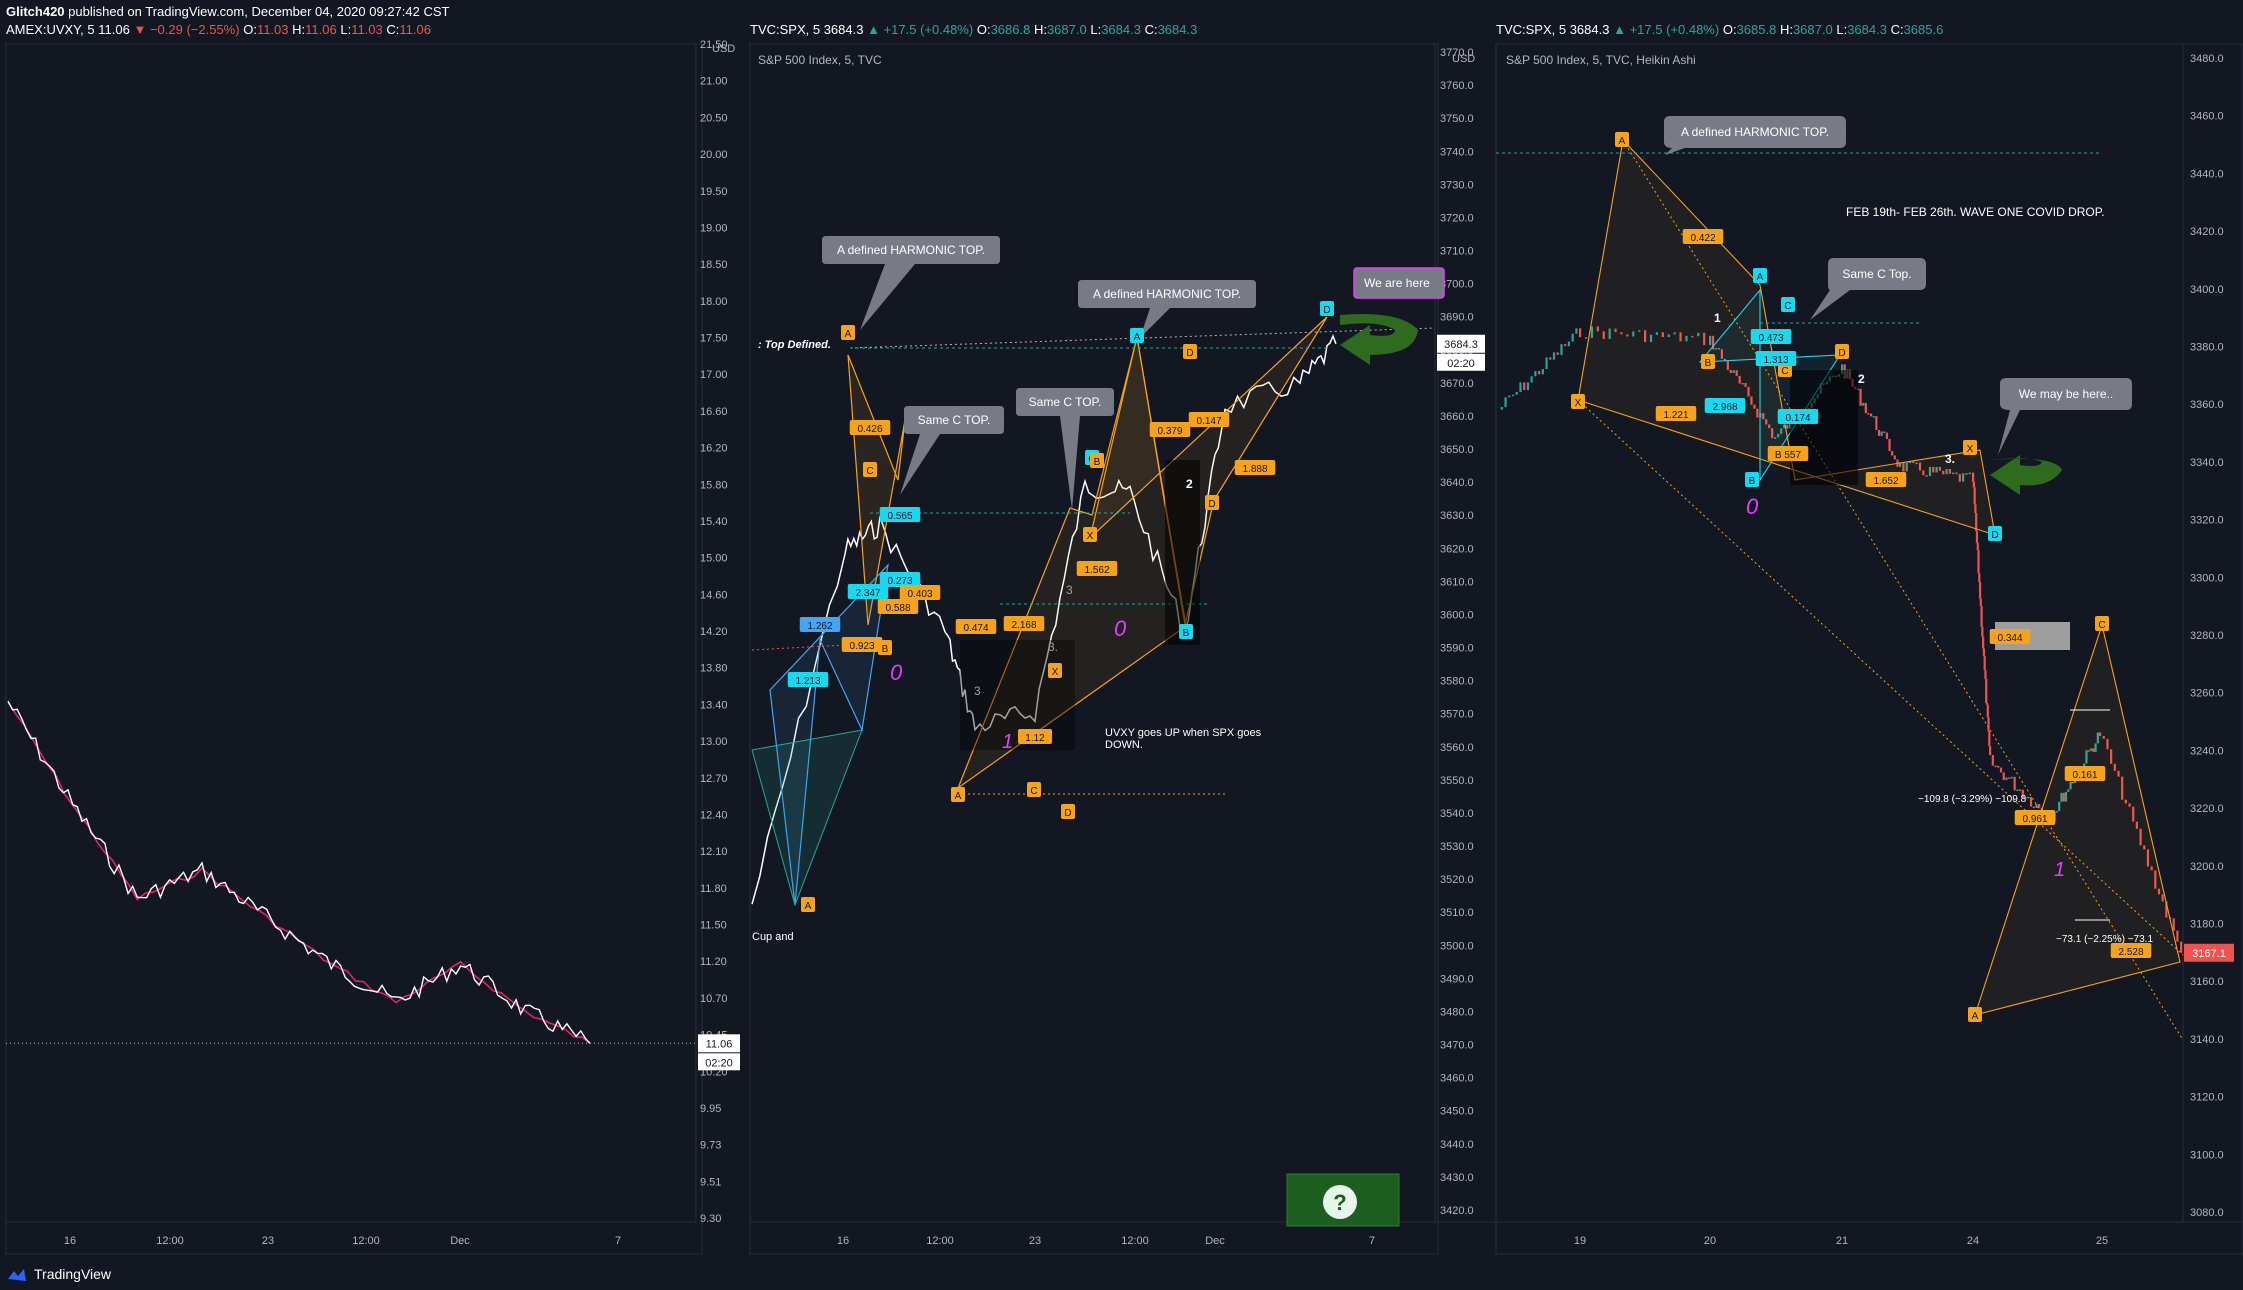 The height and width of the screenshot is (1290, 2243). What do you see at coordinates (1842, 1241) in the screenshot?
I see `x-tick-label: 21` at bounding box center [1842, 1241].